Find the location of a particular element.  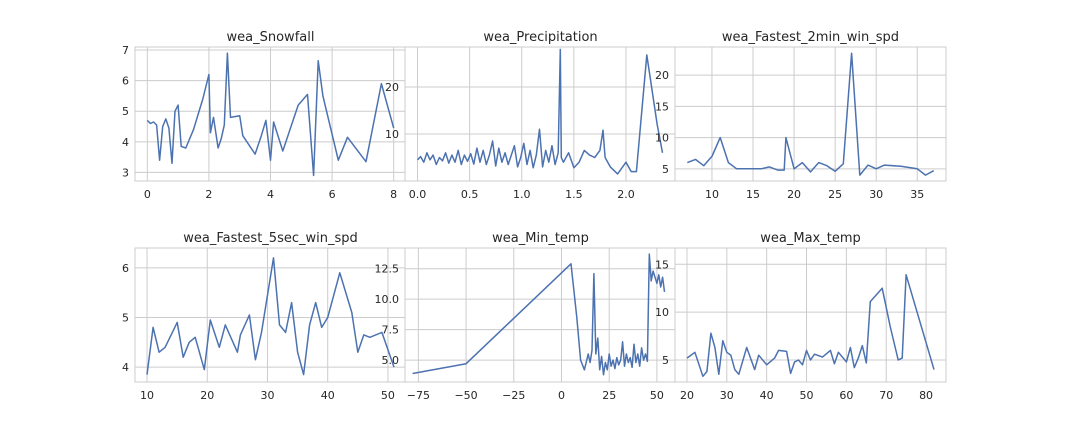

x-tick-label: 0.0 is located at coordinates (418, 194).